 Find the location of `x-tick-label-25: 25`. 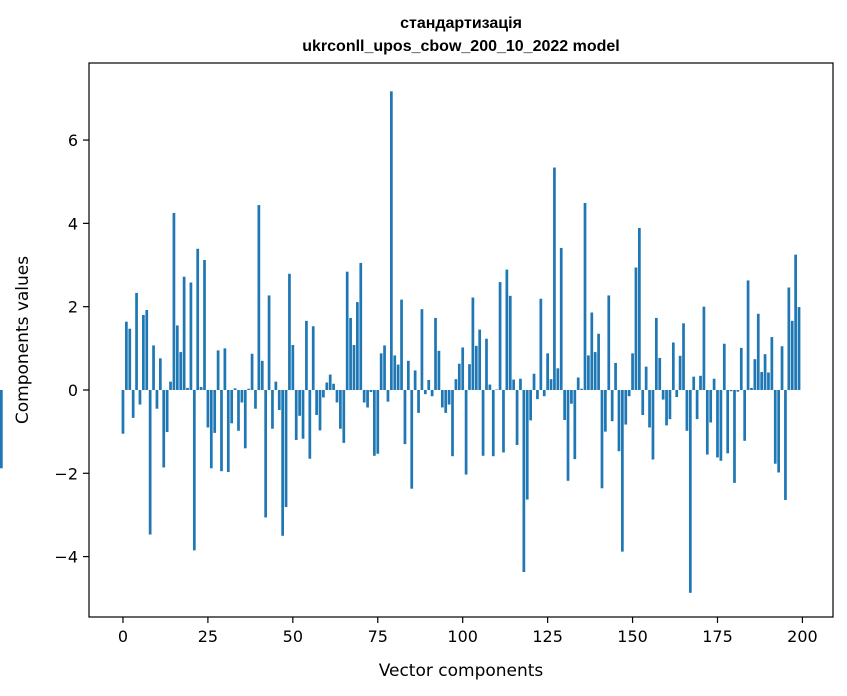

x-tick-label-25: 25 is located at coordinates (208, 636).